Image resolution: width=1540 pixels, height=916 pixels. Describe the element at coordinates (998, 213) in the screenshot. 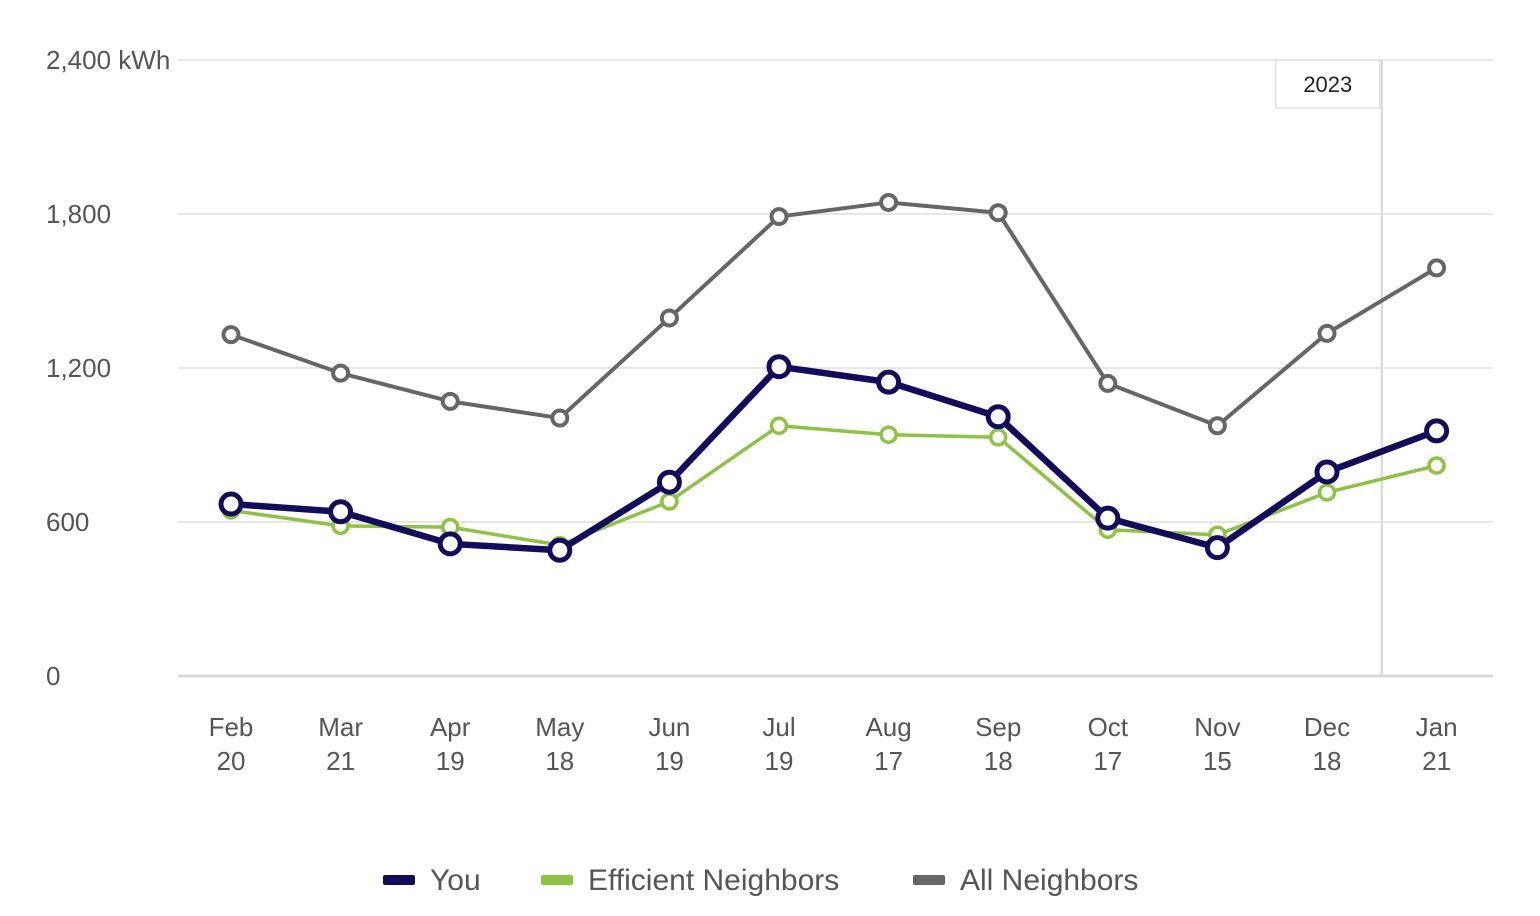

I see `all-neighbors-point-sep` at that location.